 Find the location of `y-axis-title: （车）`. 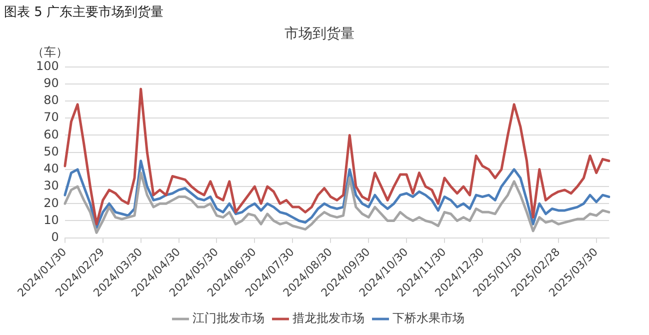

y-axis-title: （车） is located at coordinates (50, 51).